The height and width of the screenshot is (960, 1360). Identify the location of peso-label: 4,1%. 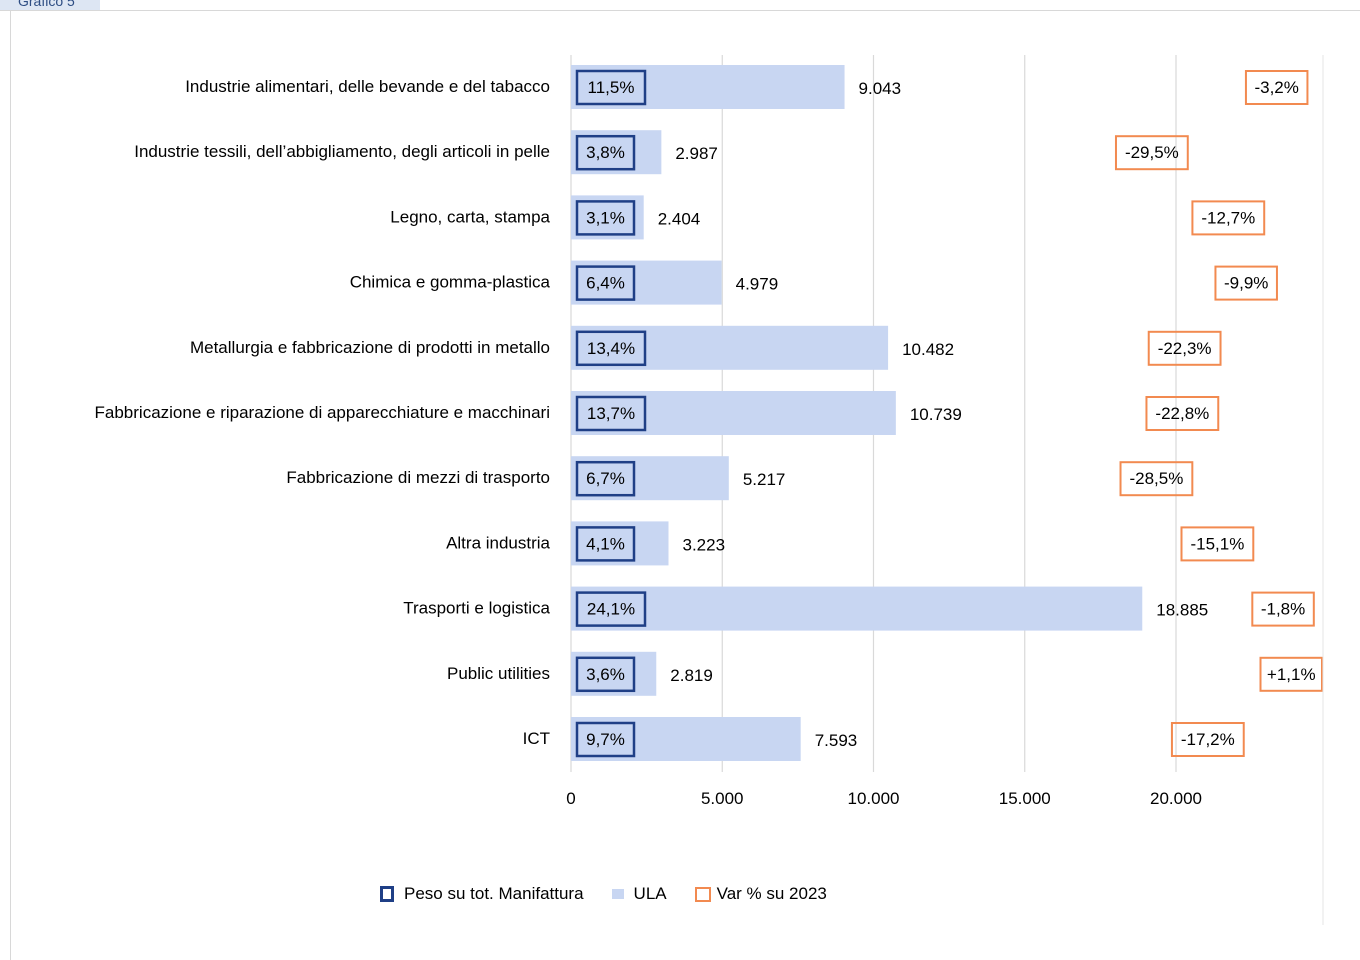
(605, 543).